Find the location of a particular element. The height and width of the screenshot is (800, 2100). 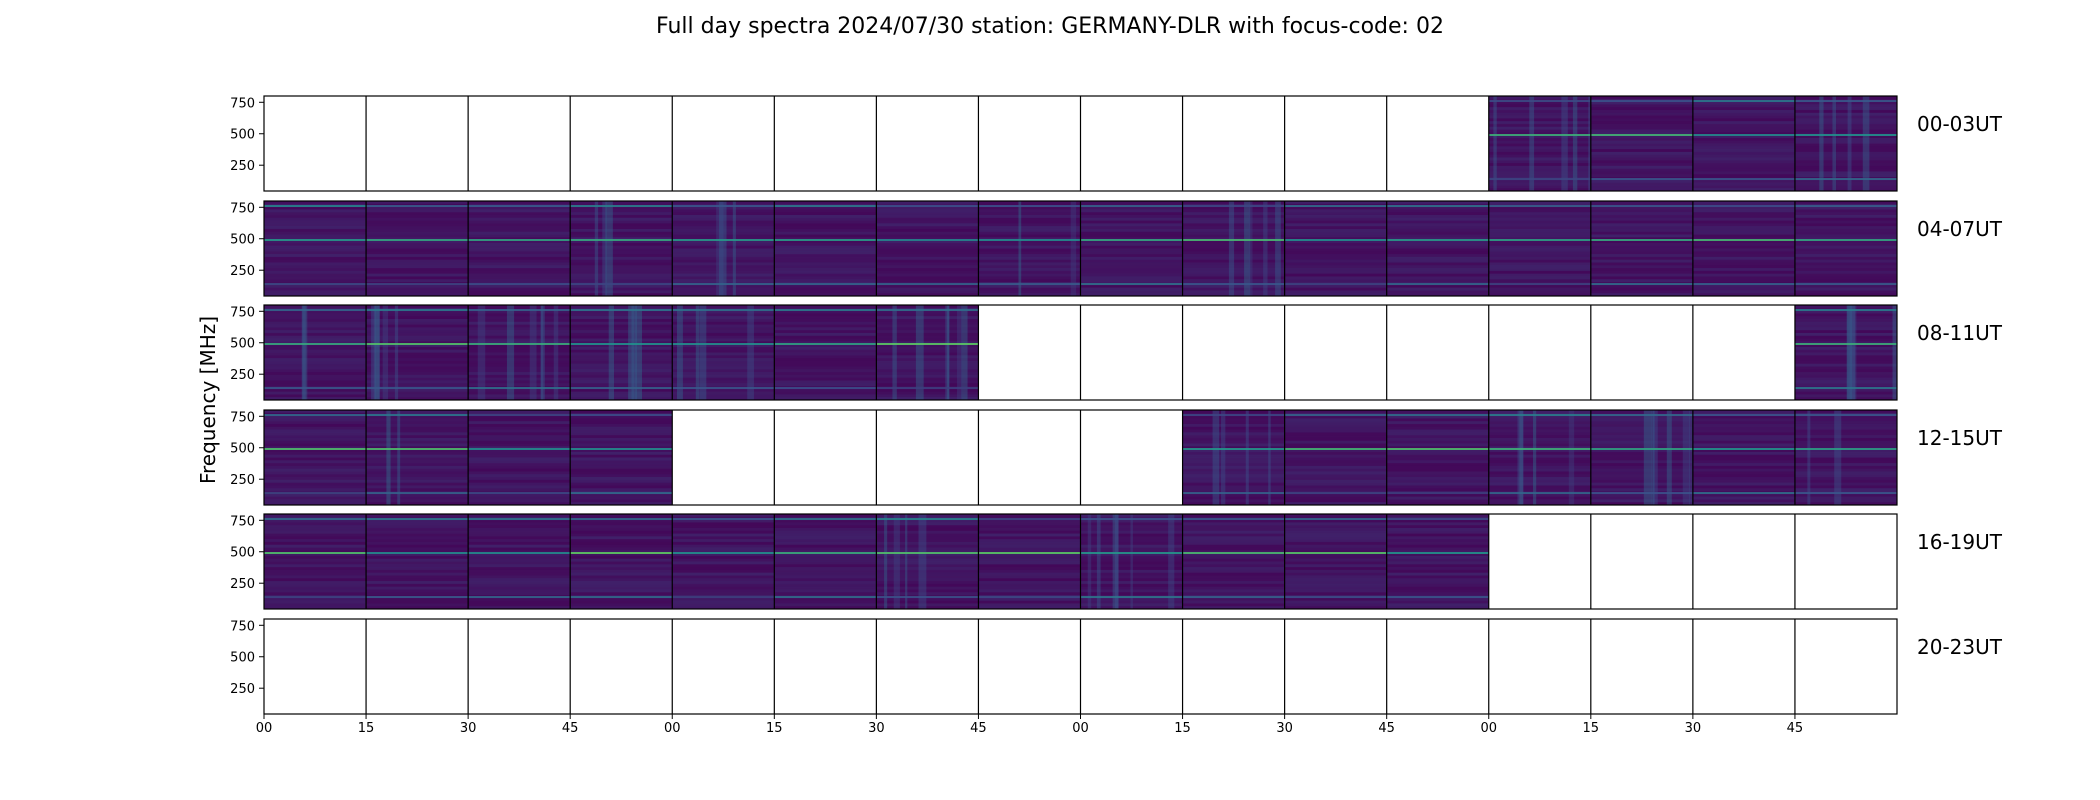

interference-stripe is located at coordinates (964, 352).